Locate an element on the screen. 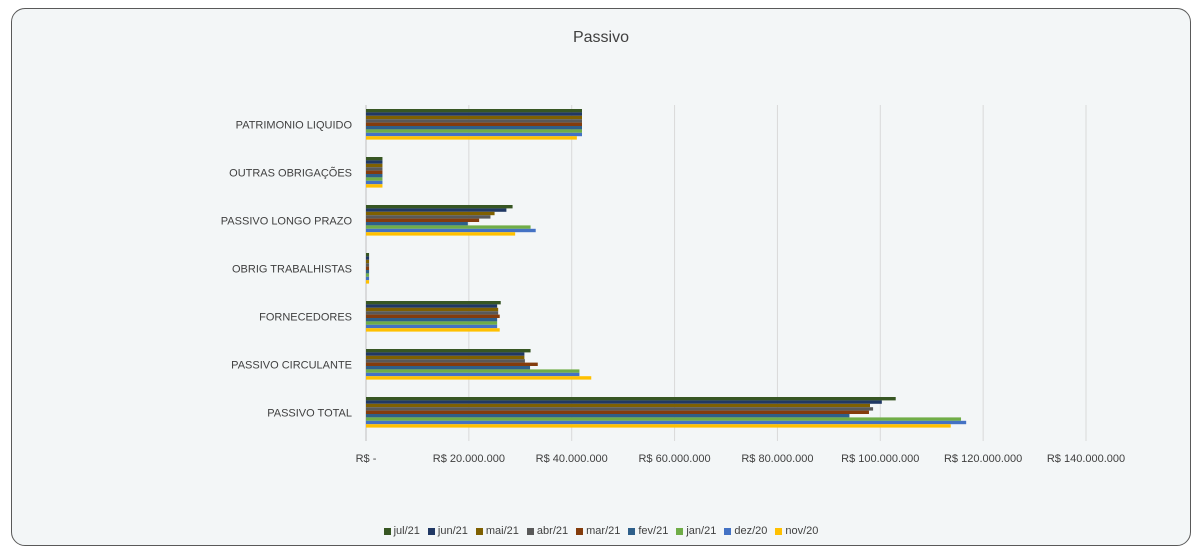 Image resolution: width=1195 pixels, height=550 pixels. legend-item: jan/21 is located at coordinates (696, 531).